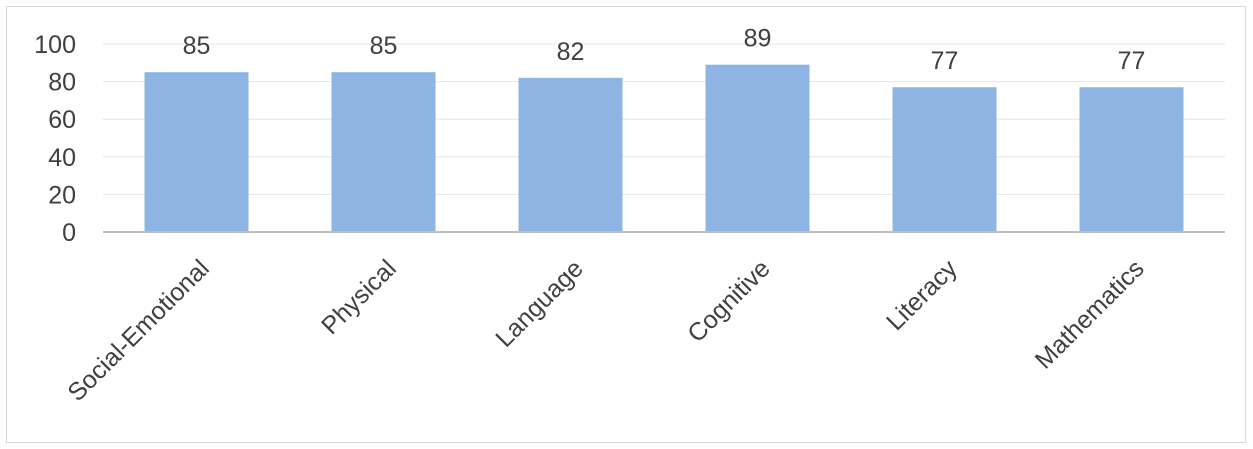 This screenshot has height=449, width=1253. What do you see at coordinates (62, 195) in the screenshot?
I see `y-tick-label: 20` at bounding box center [62, 195].